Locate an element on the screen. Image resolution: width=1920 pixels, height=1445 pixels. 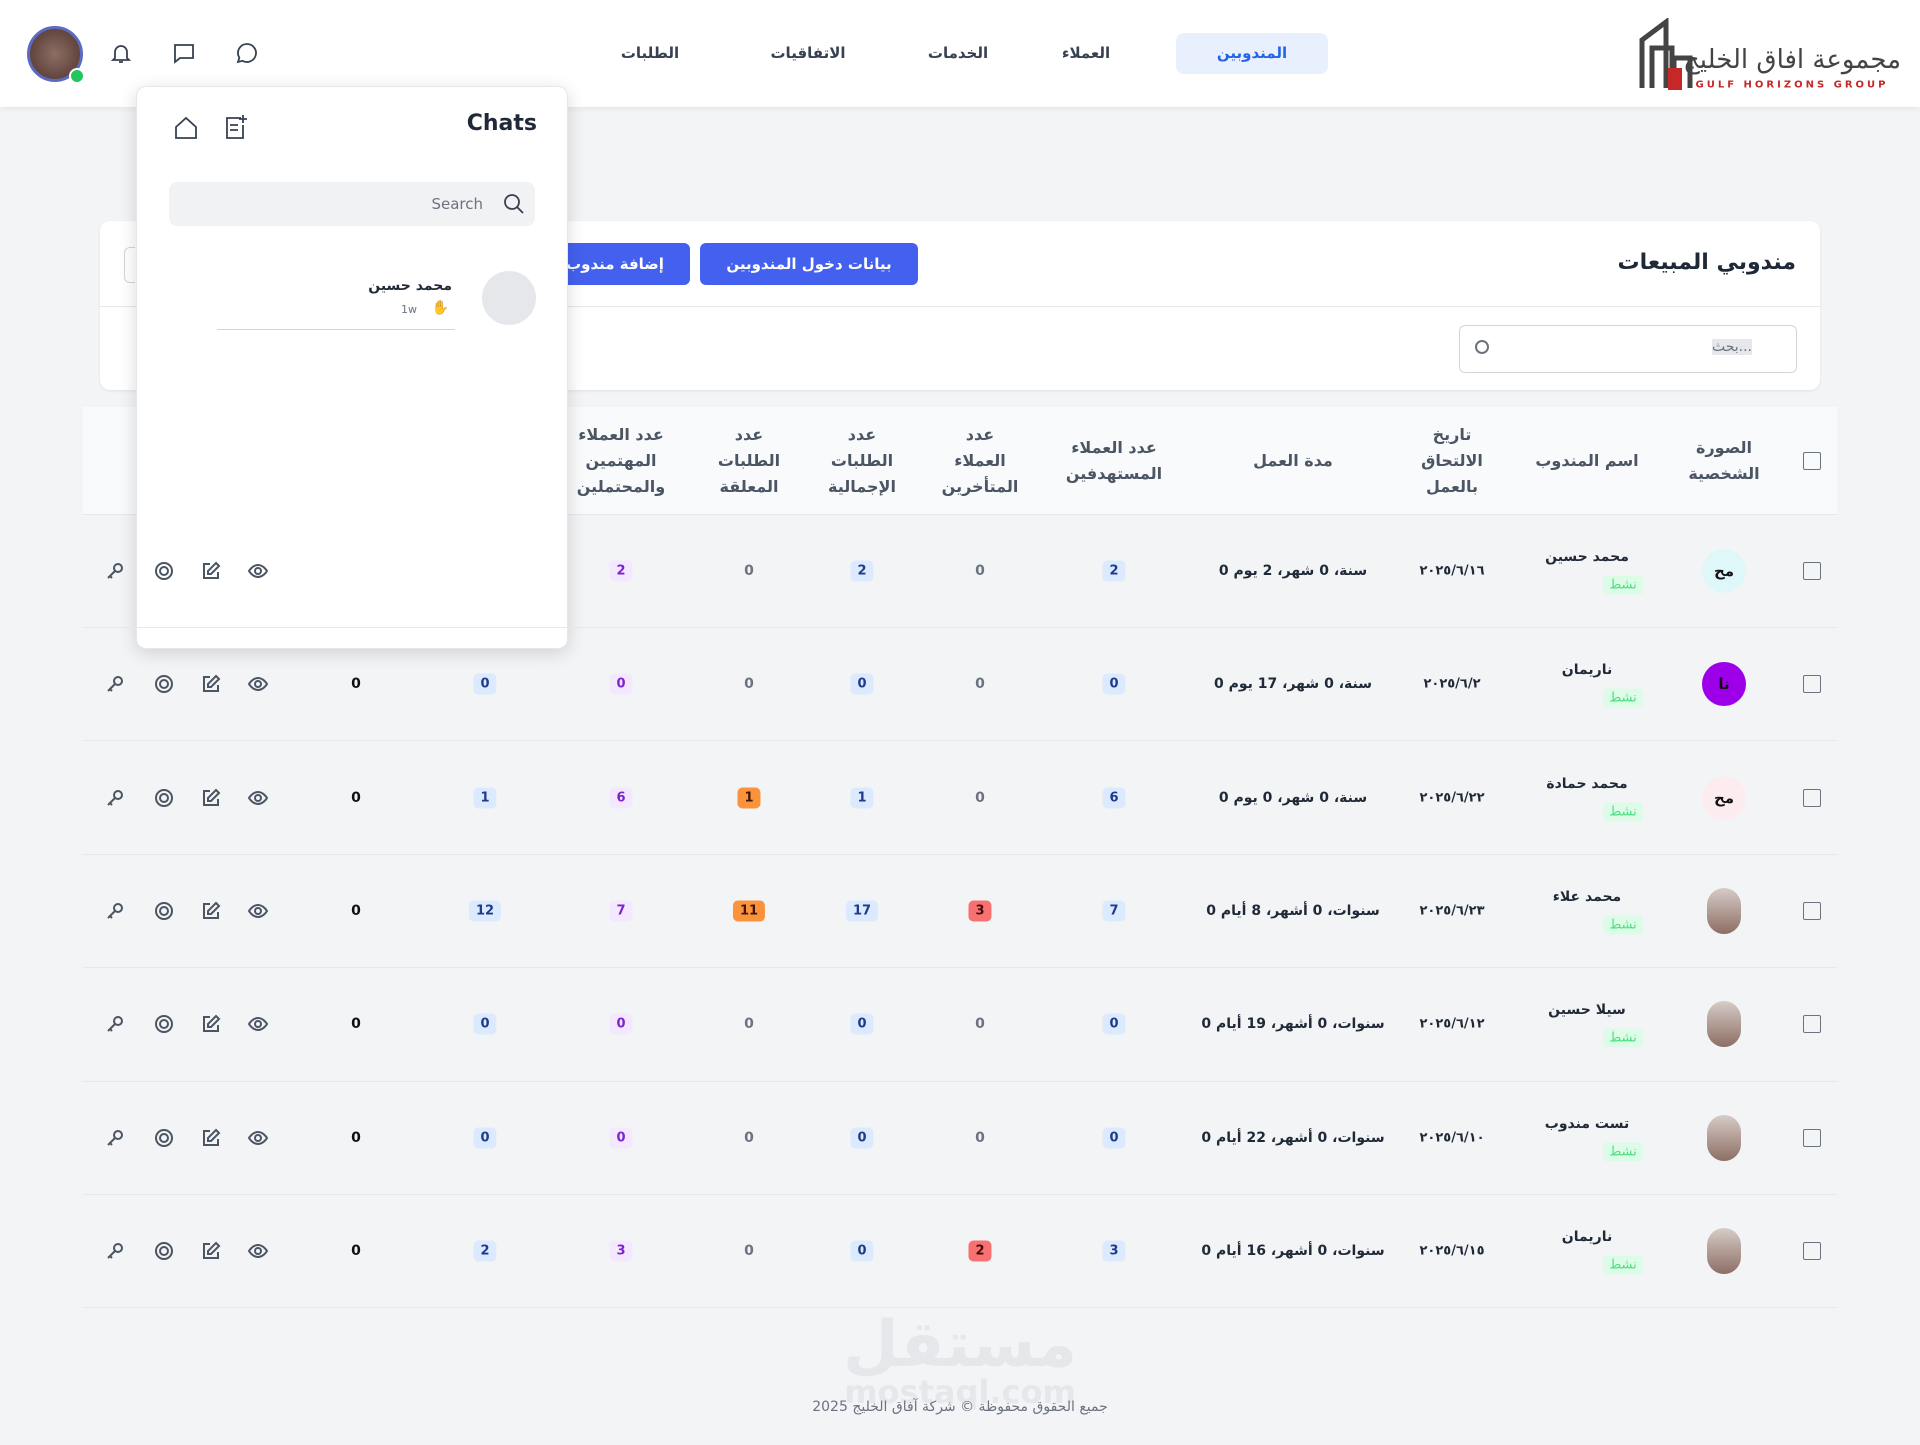
rep-name: سيلا حسين is located at coordinates (1587, 1010).